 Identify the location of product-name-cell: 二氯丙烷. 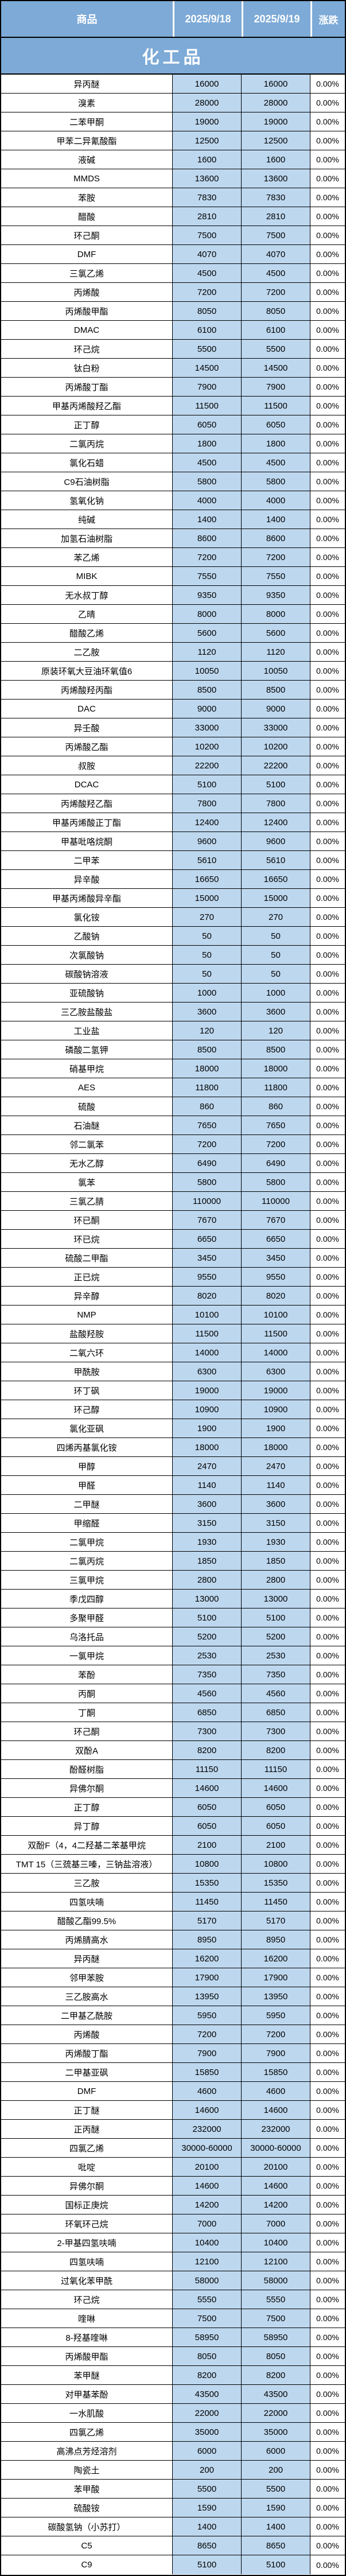
(87, 1561).